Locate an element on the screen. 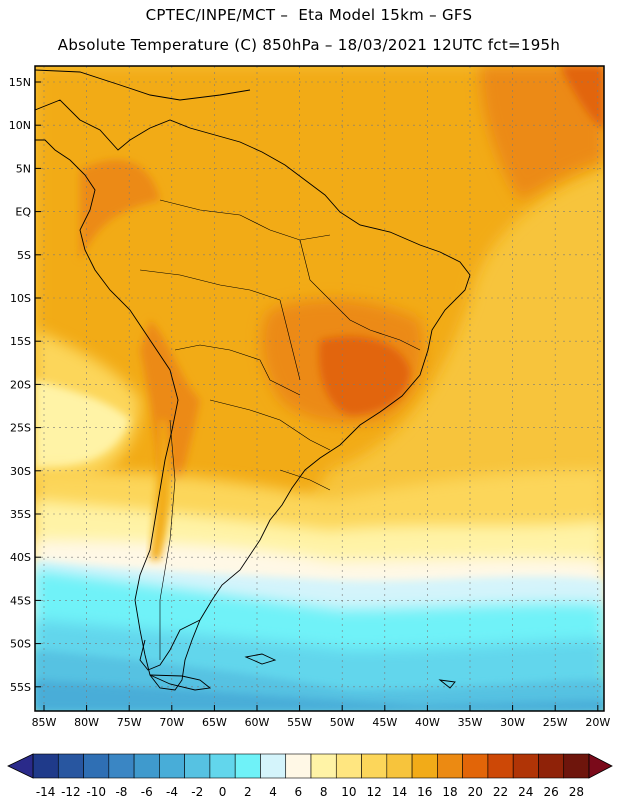 Image resolution: width=618 pixels, height=800 pixels. lat-label: 30S is located at coordinates (20, 471).